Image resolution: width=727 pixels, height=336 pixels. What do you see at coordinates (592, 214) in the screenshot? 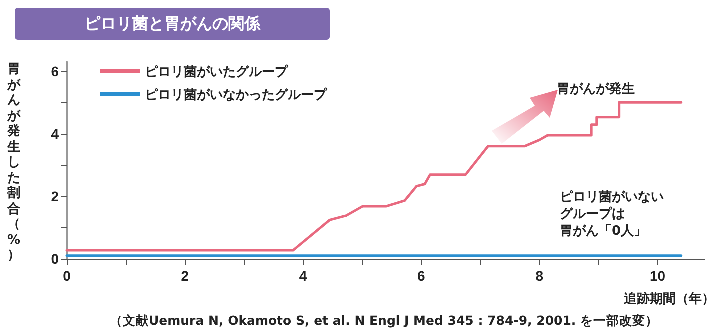
I see `annotation: グループは` at bounding box center [592, 214].